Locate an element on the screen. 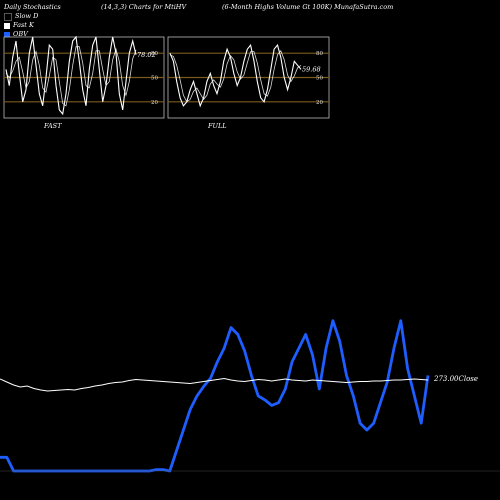  panel-caption: FAST is located at coordinates (52, 126).